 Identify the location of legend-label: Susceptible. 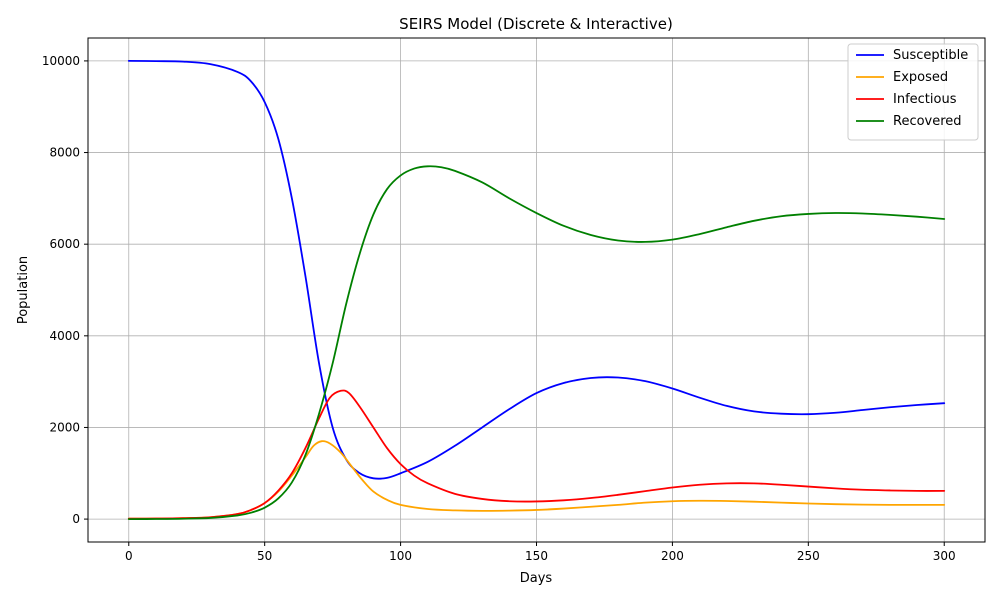
(930, 55).